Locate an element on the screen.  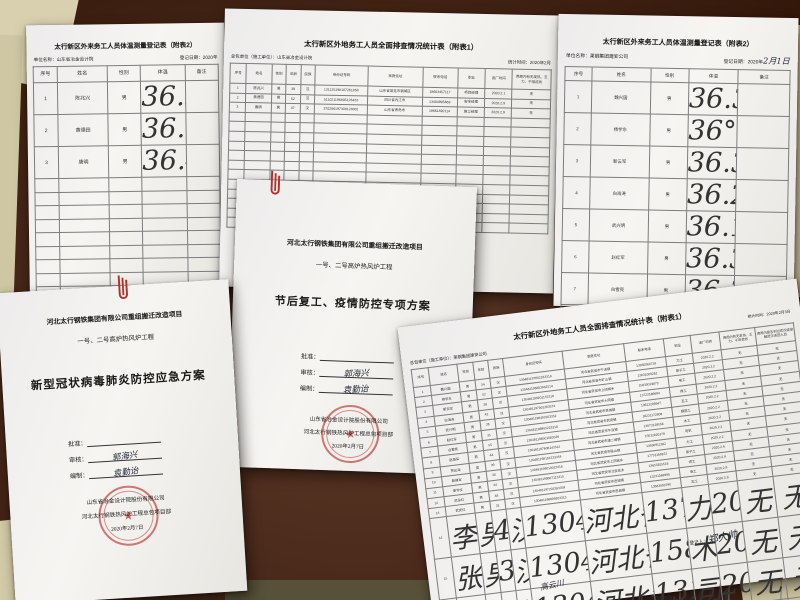
register-date: 登记日期：2020年2月1日 is located at coordinates (756, 60).